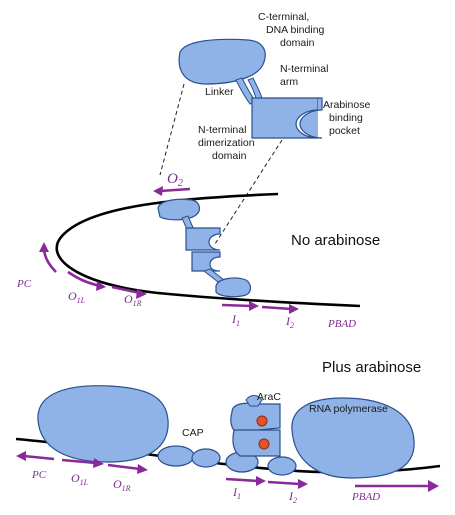 This screenshot has width=455, height=515. I want to click on condition-plus-arabinose: Plus arabinose, so click(371, 367).